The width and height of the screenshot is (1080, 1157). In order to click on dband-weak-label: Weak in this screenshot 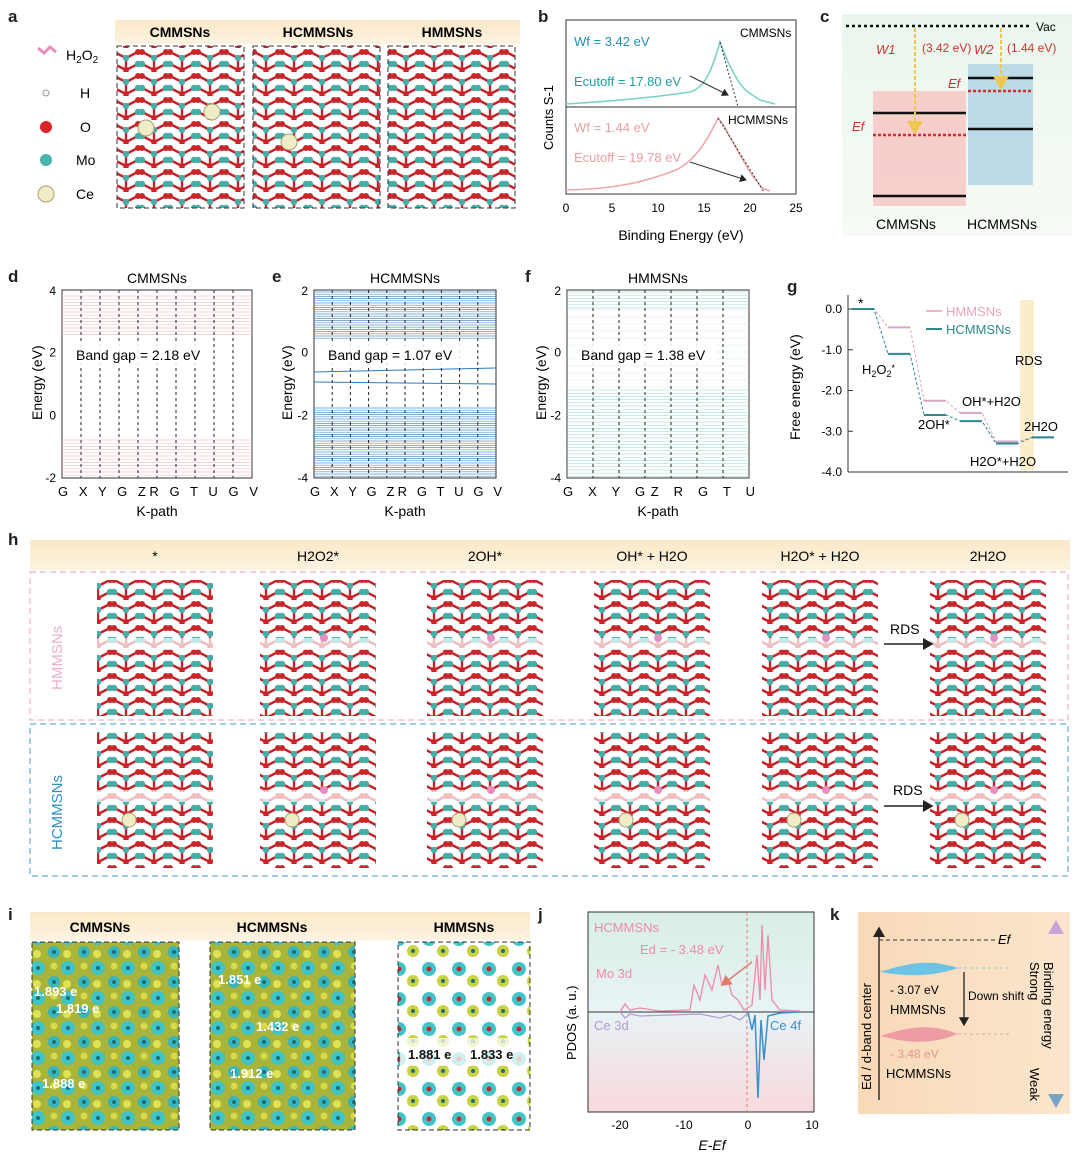, I will do `click(1034, 1084)`.